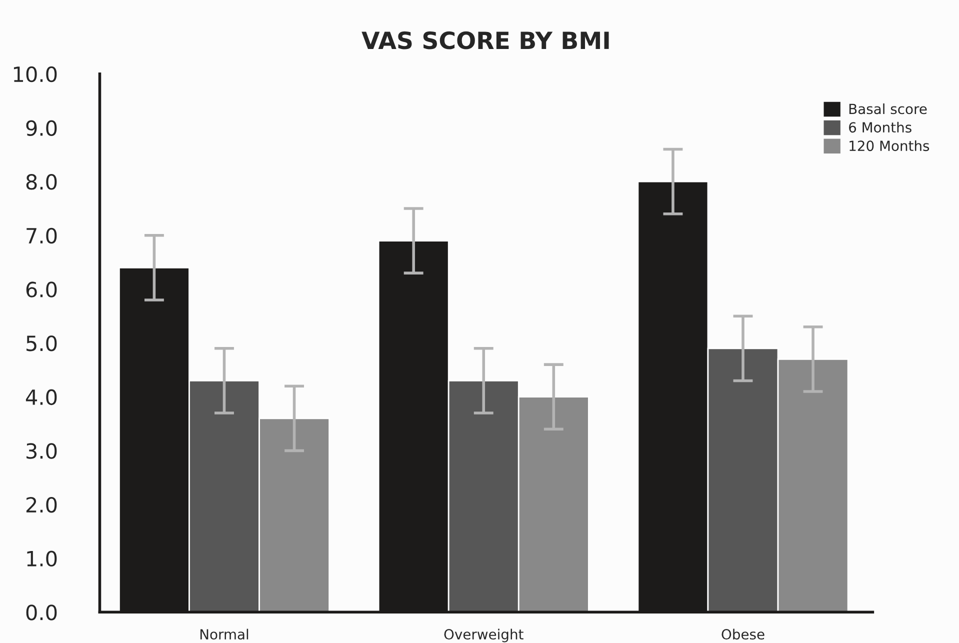 This screenshot has width=959, height=643. Describe the element at coordinates (888, 108) in the screenshot. I see `legend-label: Basal score` at that location.